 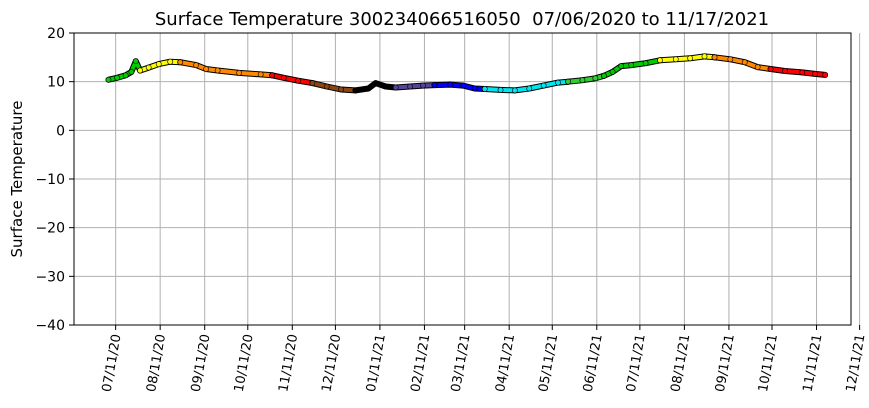 What do you see at coordinates (680, 363) in the screenshot?
I see `x-tick-label: 08/11/21` at bounding box center [680, 363].